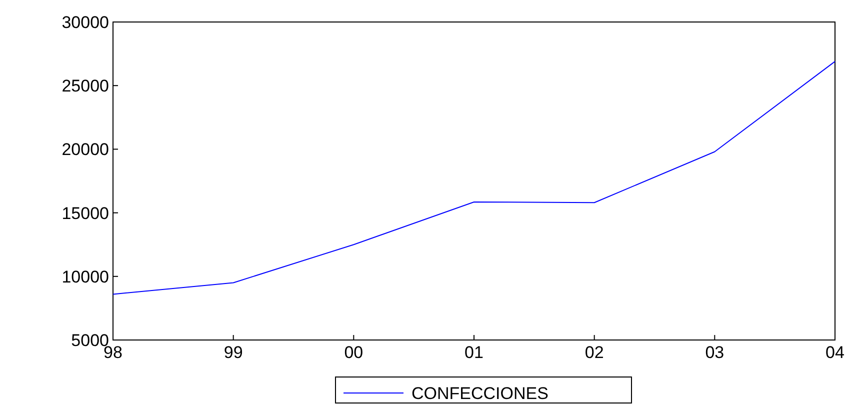 Image resolution: width=847 pixels, height=408 pixels. What do you see at coordinates (594, 352) in the screenshot?
I see `x-tick-label: 02` at bounding box center [594, 352].